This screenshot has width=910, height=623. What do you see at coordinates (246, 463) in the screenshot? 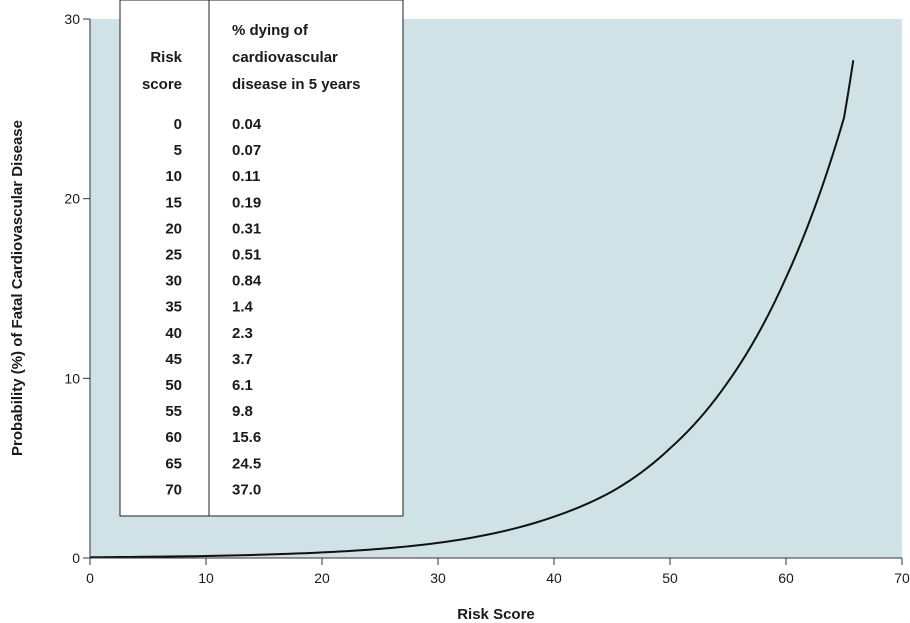
I see `table-cell-percent: 24.5` at bounding box center [246, 463].